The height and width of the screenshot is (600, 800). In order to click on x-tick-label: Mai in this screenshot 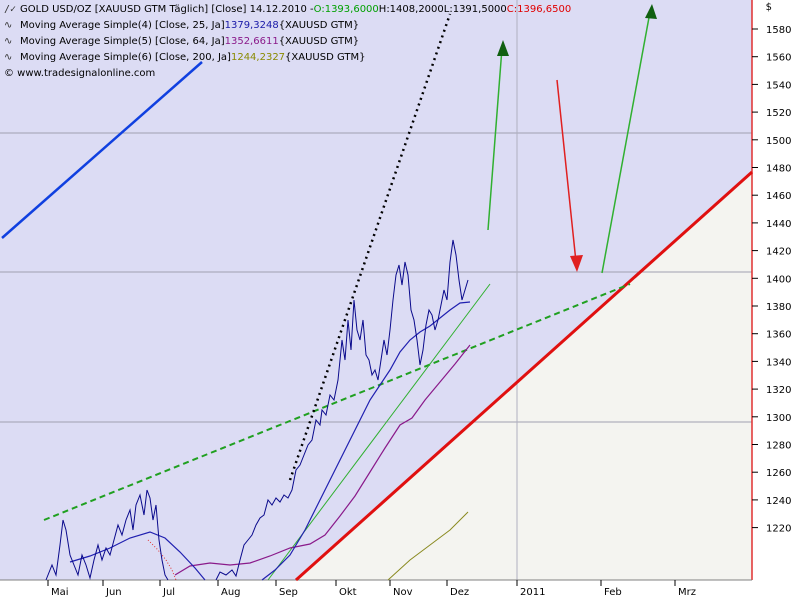, I will do `click(60, 592)`.